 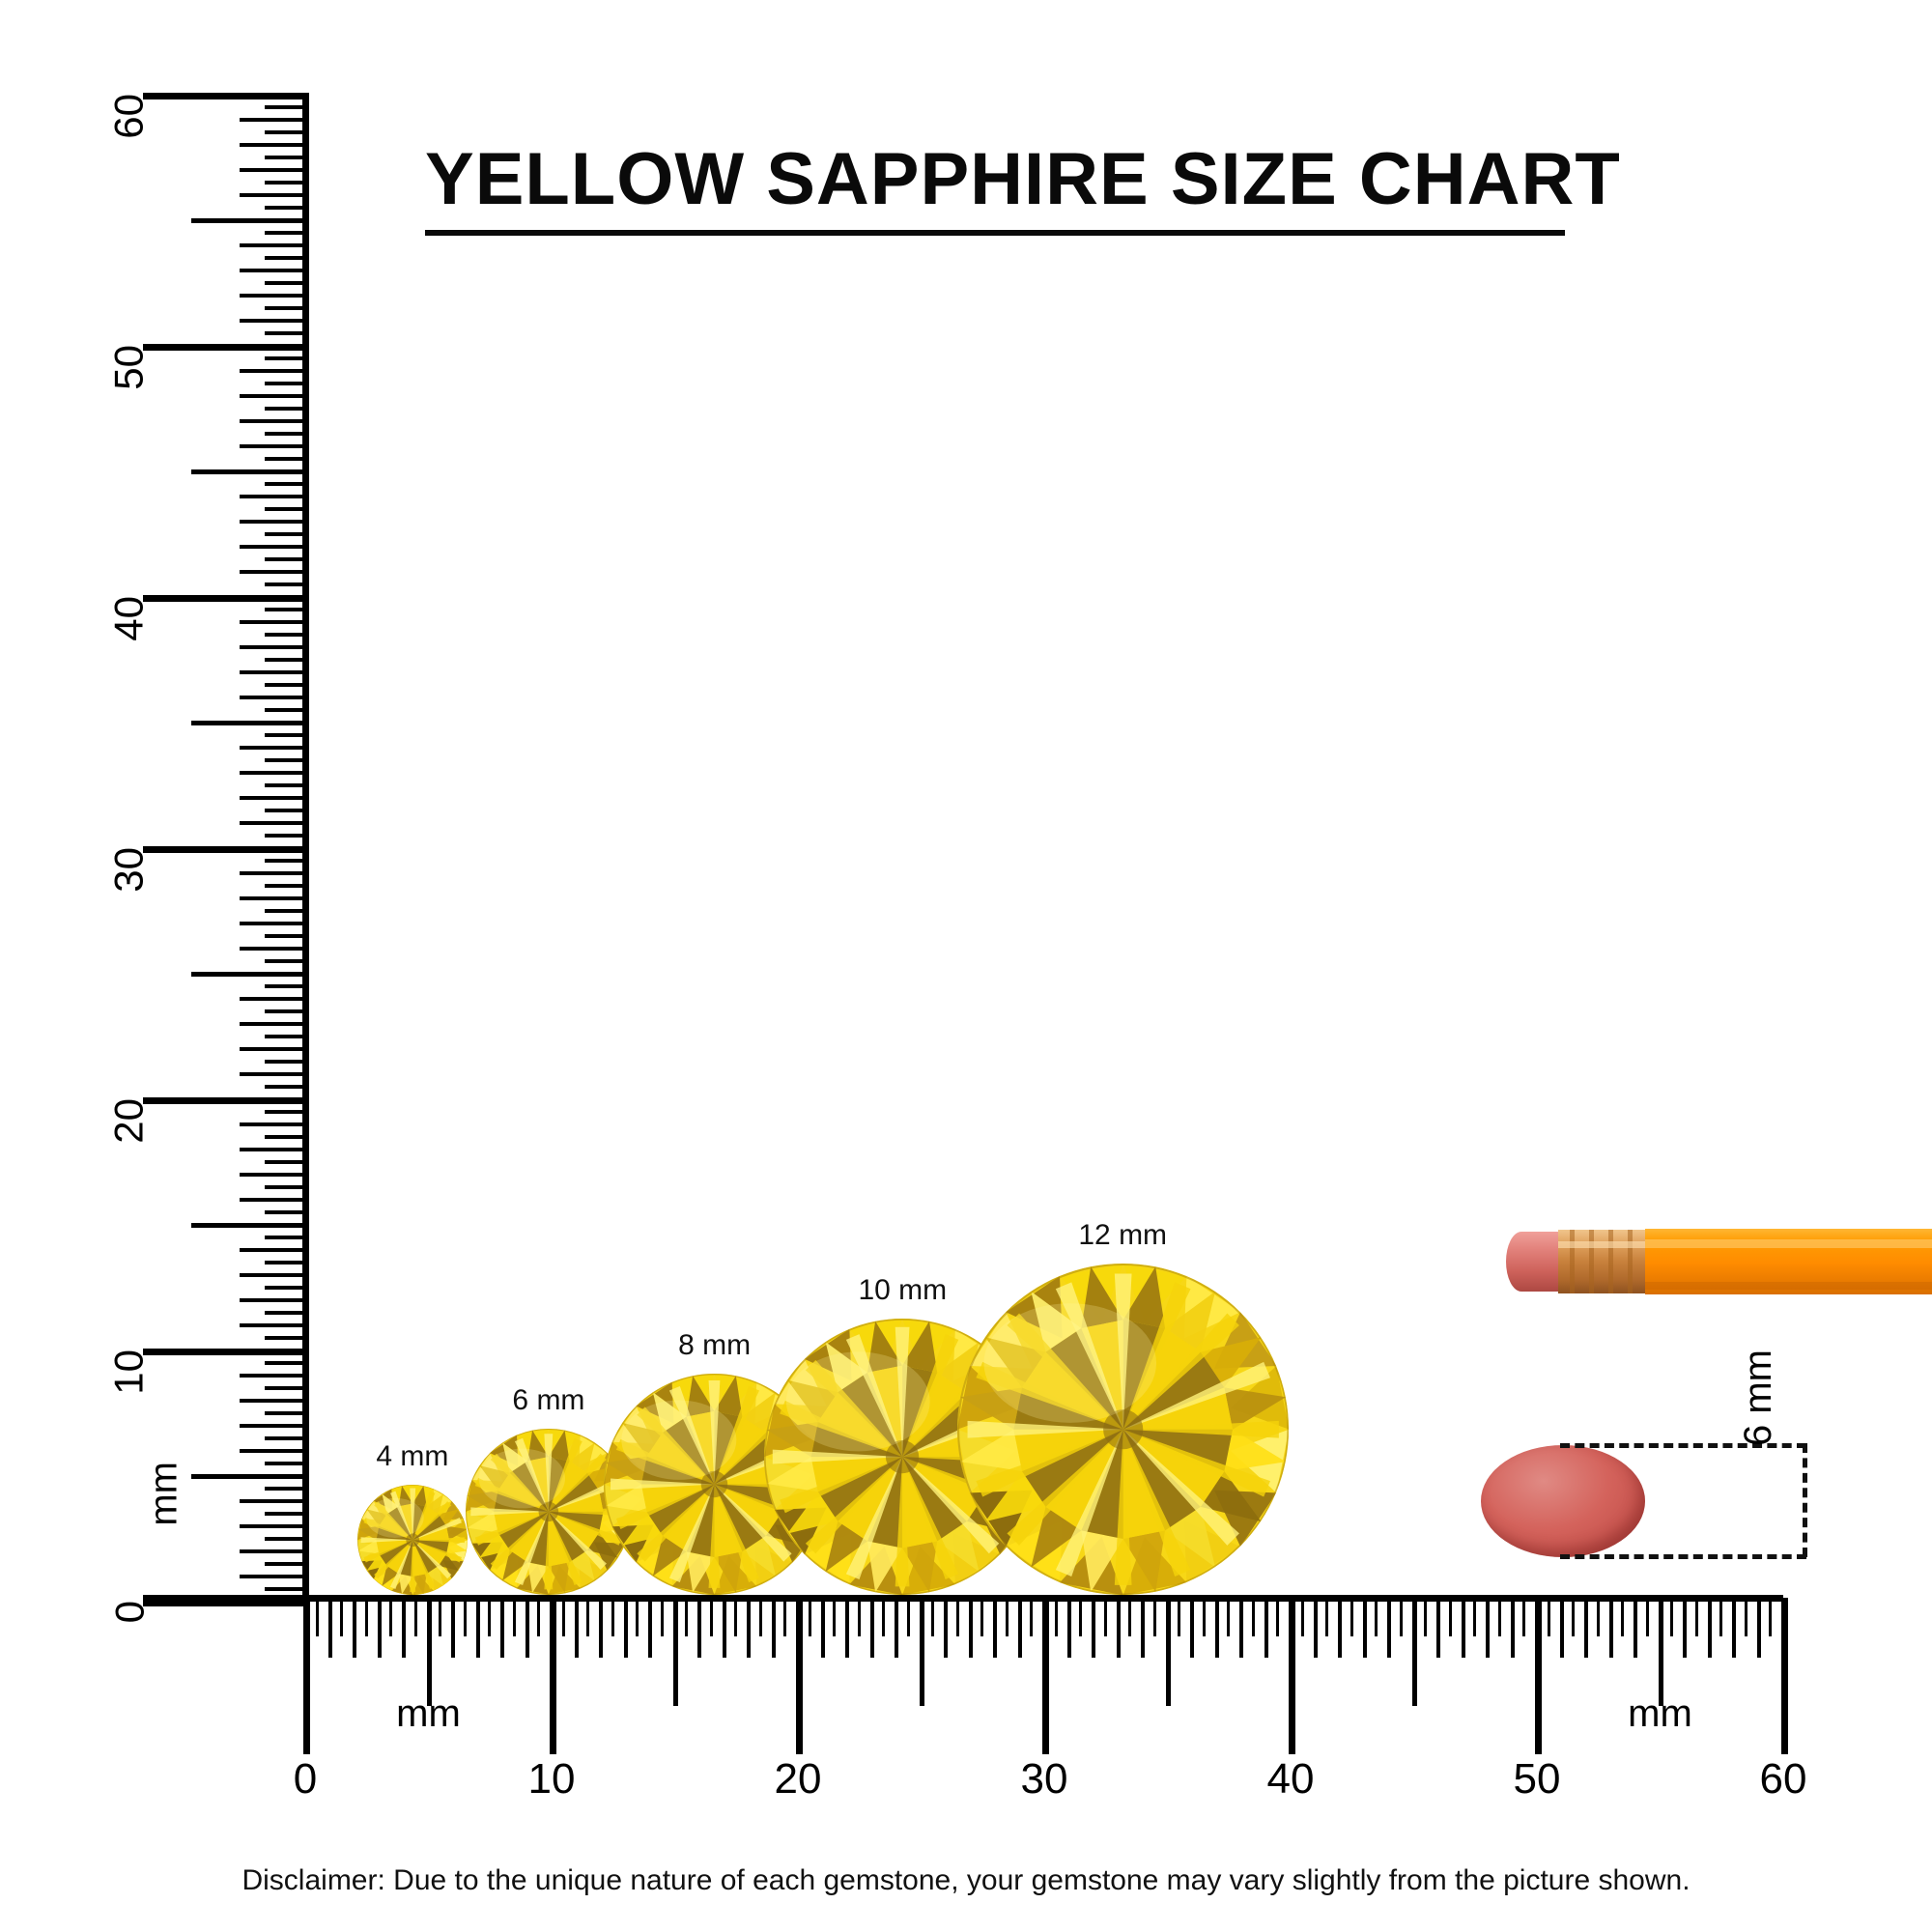 What do you see at coordinates (412, 1539) in the screenshot?
I see `gemstone-4mm` at bounding box center [412, 1539].